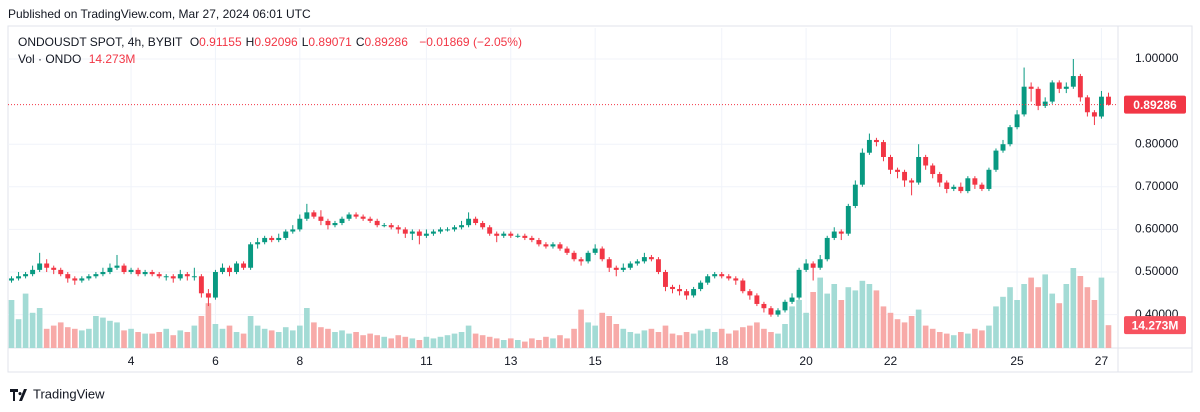 The image size is (1200, 412). I want to click on x-tick-label: 4, so click(131, 361).